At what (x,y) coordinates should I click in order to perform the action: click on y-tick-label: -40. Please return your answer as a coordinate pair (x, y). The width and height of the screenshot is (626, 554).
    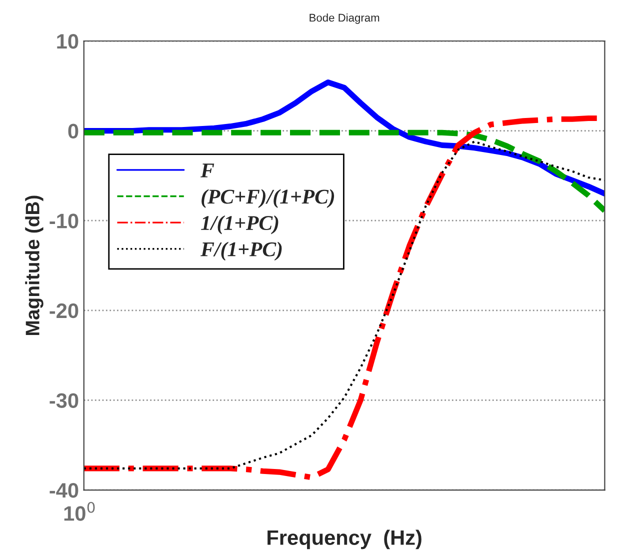
    Looking at the image, I should click on (64, 490).